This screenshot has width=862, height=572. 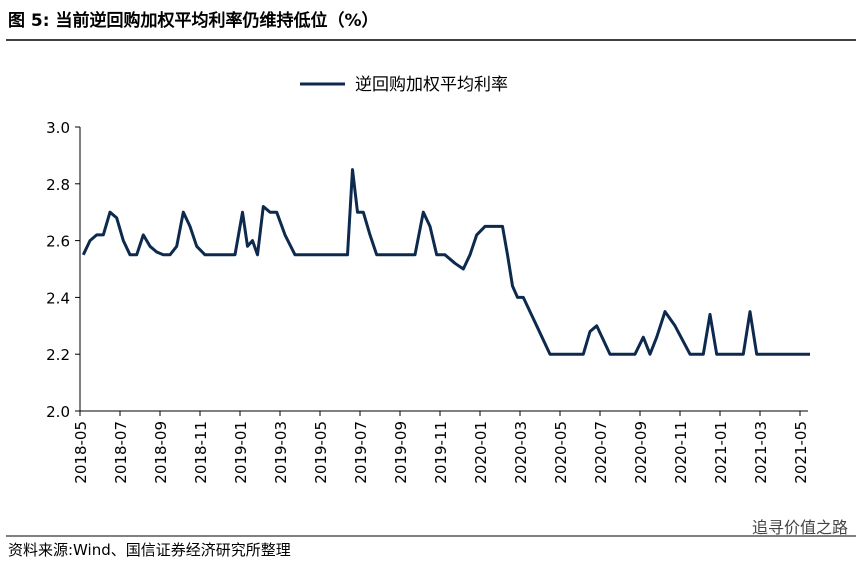 What do you see at coordinates (161, 452) in the screenshot?
I see `x-tick-label: 2018-09` at bounding box center [161, 452].